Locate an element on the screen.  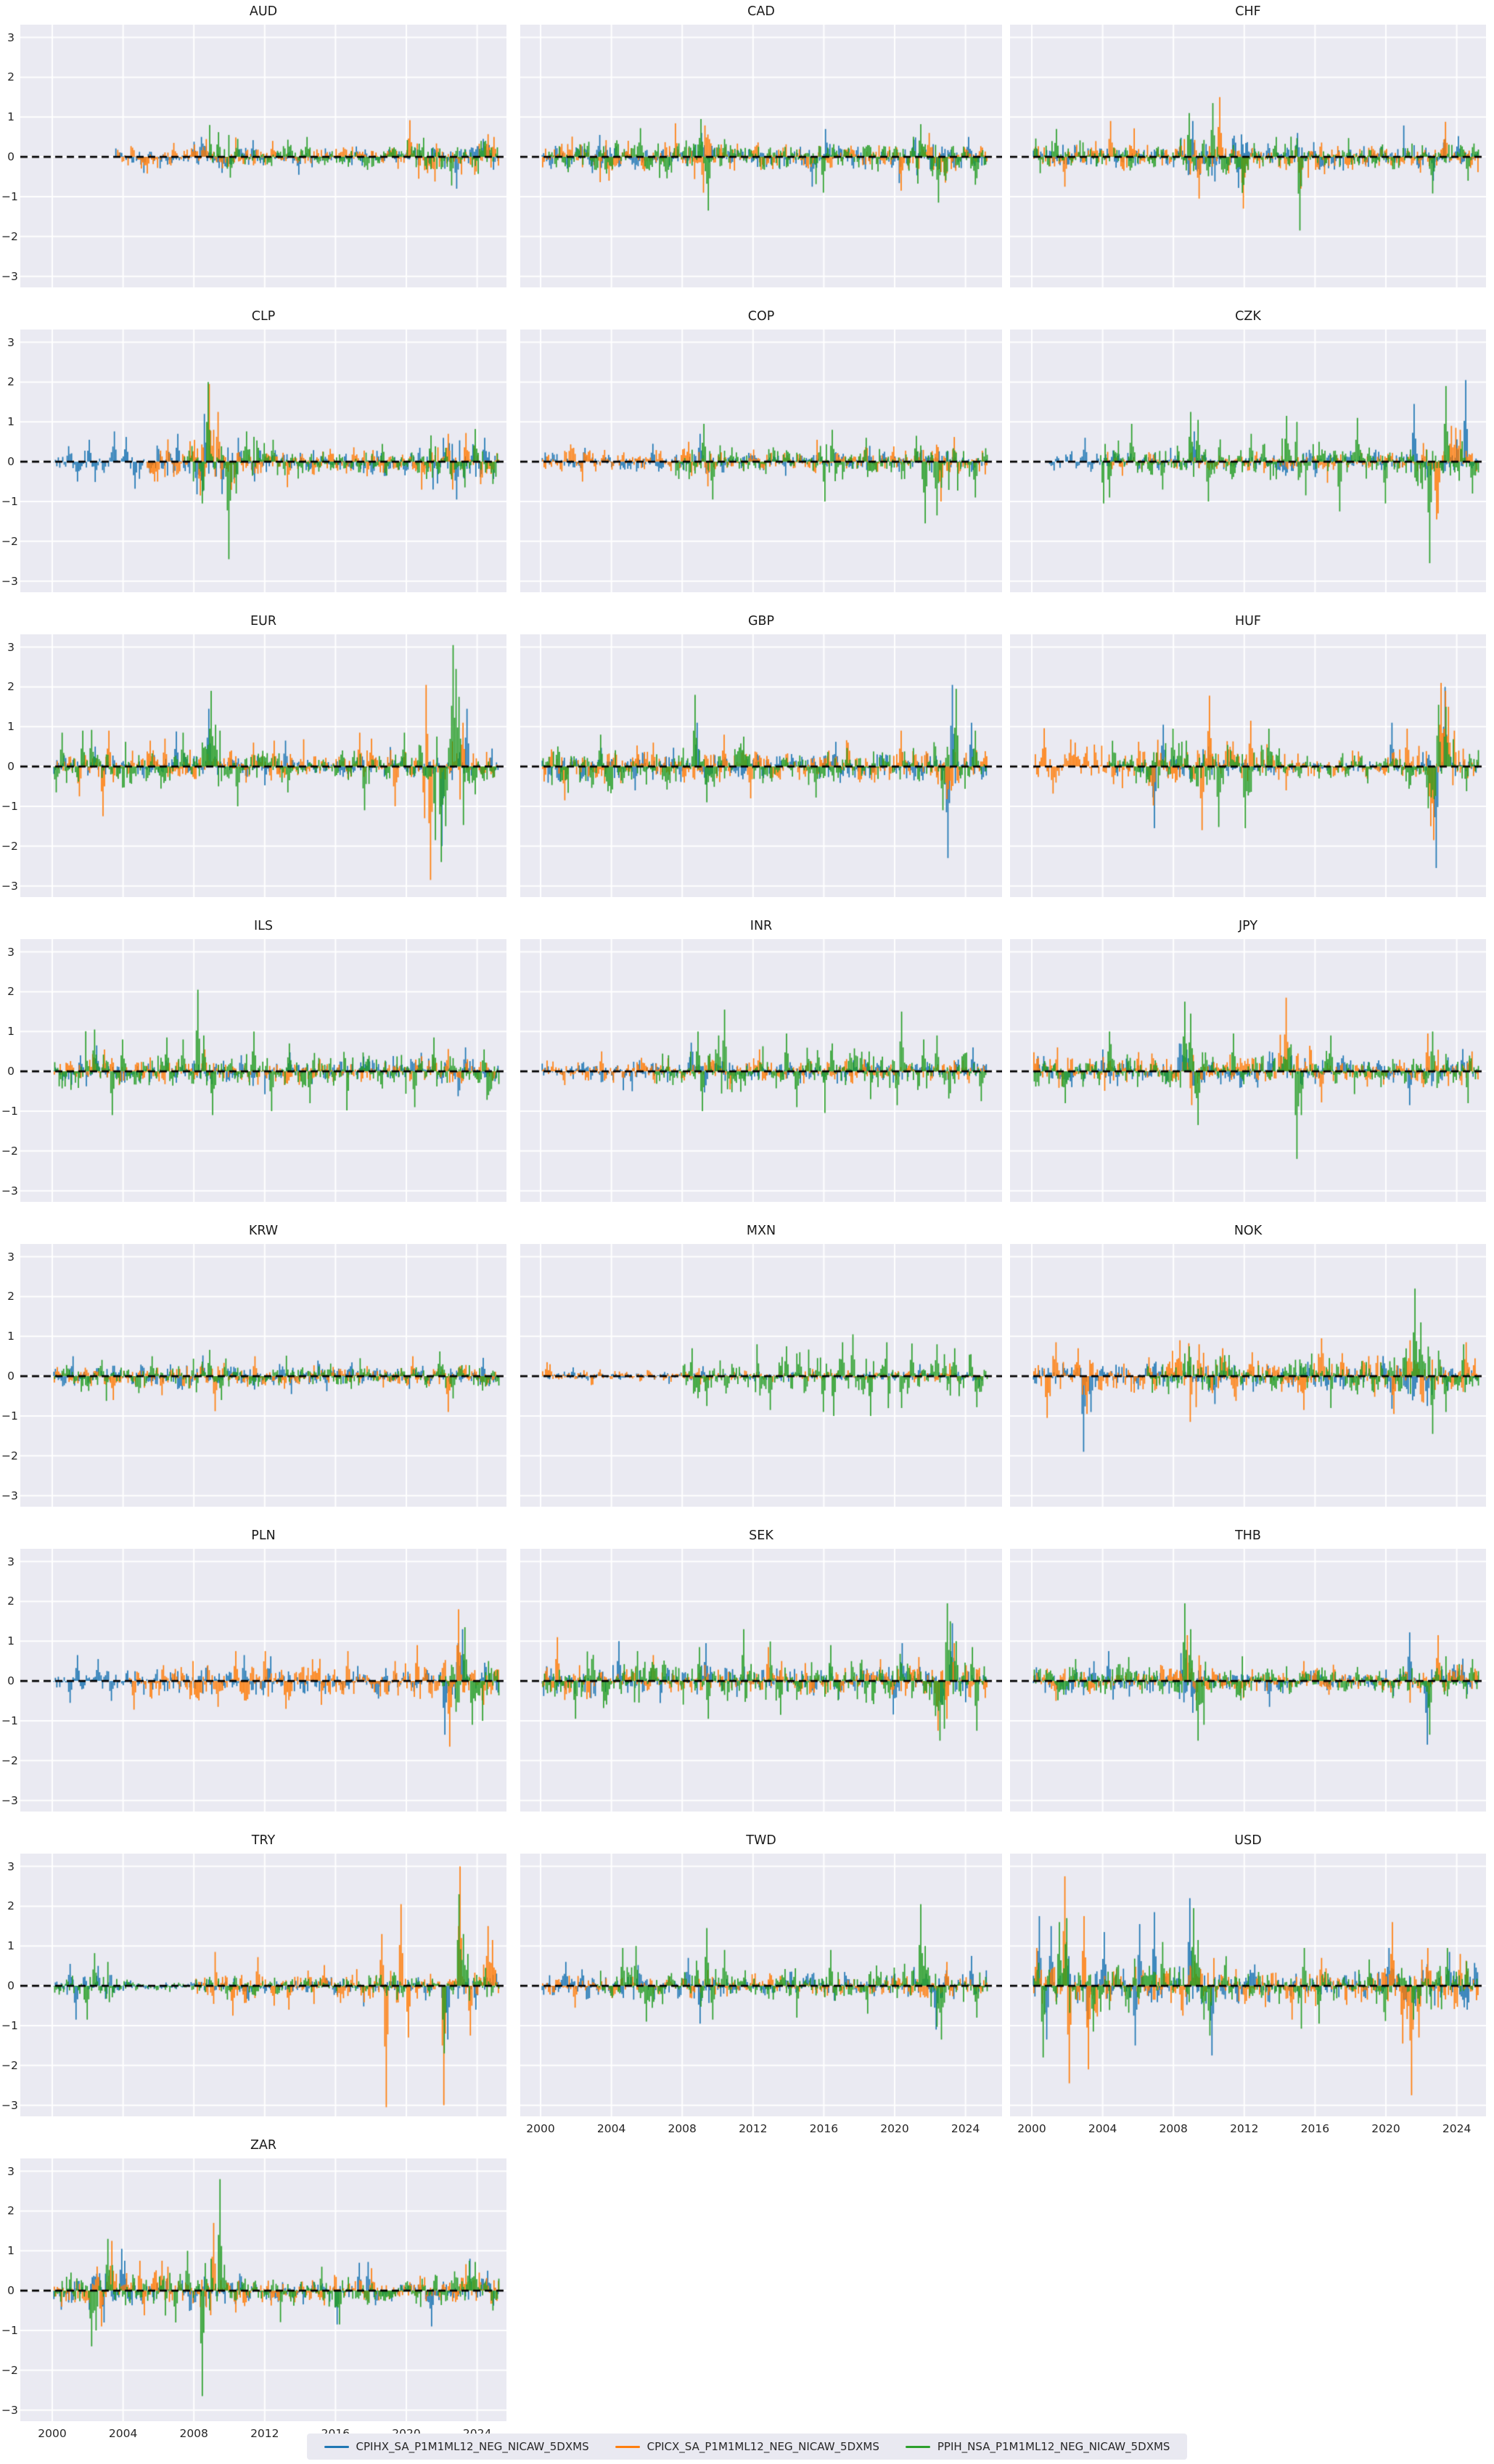
panel-COP: COP is located at coordinates (761, 458).